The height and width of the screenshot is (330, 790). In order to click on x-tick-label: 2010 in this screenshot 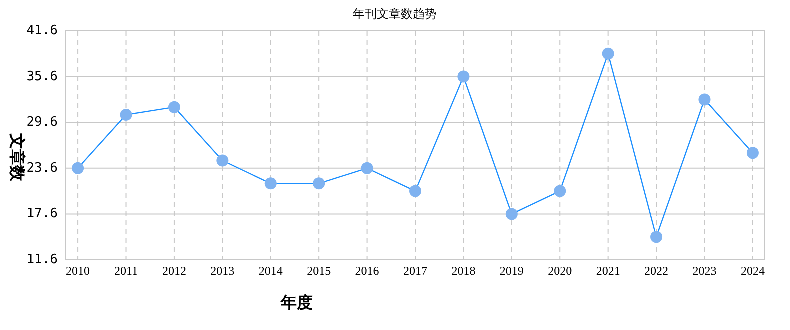, I will do `click(78, 271)`.